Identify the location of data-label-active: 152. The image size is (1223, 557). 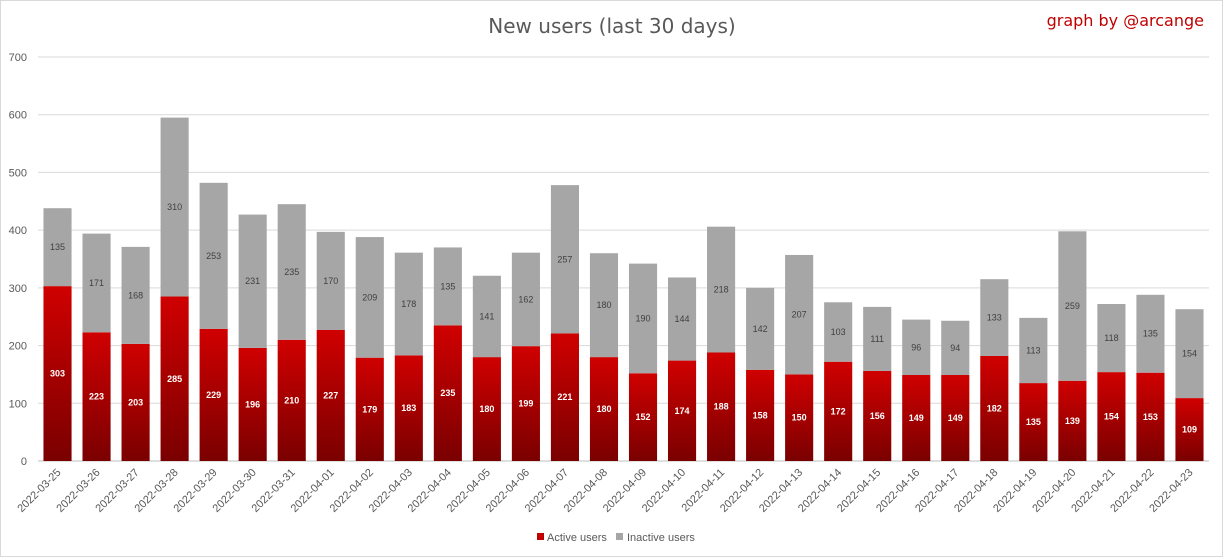
(643, 417).